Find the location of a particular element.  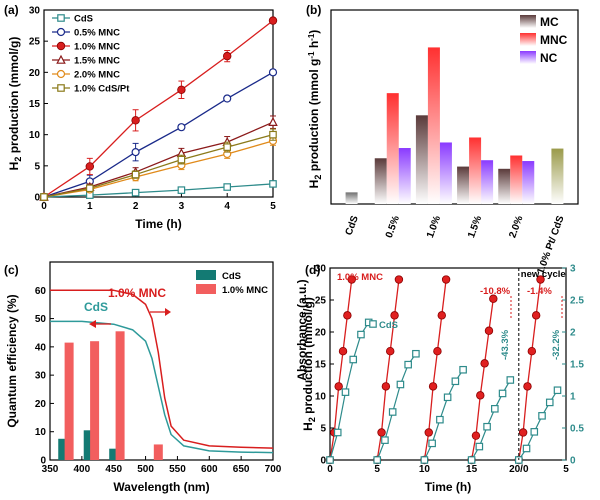

panel-a-xtick-label: 1 is located at coordinates (90, 206).